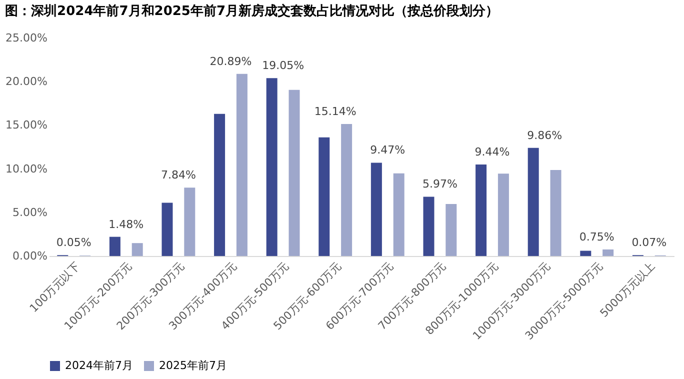  Describe the element at coordinates (74, 243) in the screenshot. I see `data-label: 0.05%` at that location.